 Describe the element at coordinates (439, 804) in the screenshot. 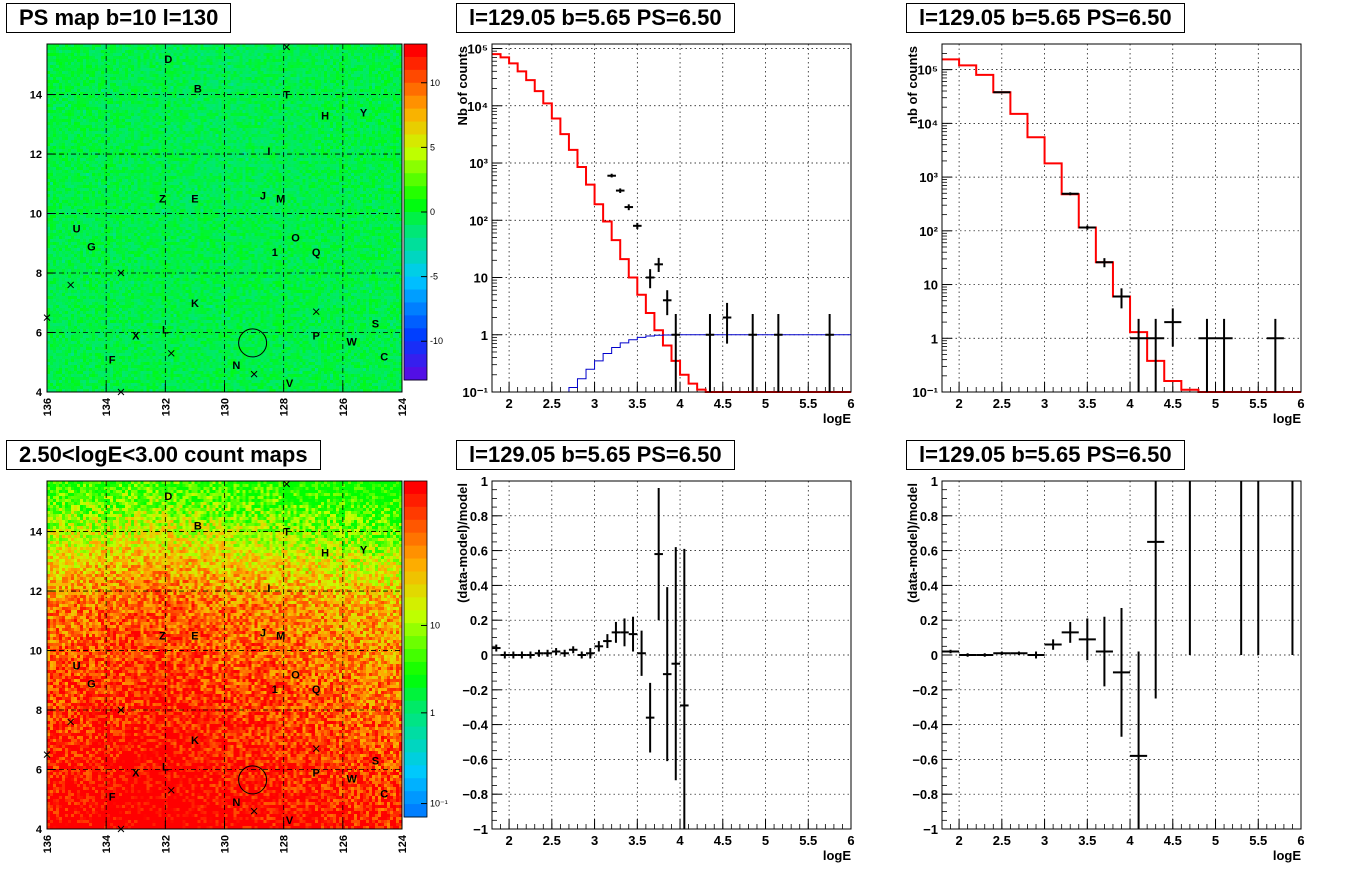

I see `colorbar-tick-label: 10⁻¹` at that location.